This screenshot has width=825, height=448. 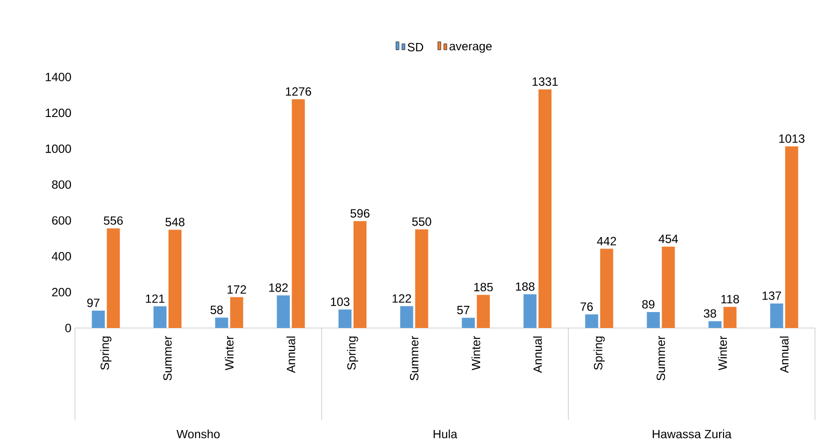 I want to click on y-tick-label: 400, so click(x=62, y=256).